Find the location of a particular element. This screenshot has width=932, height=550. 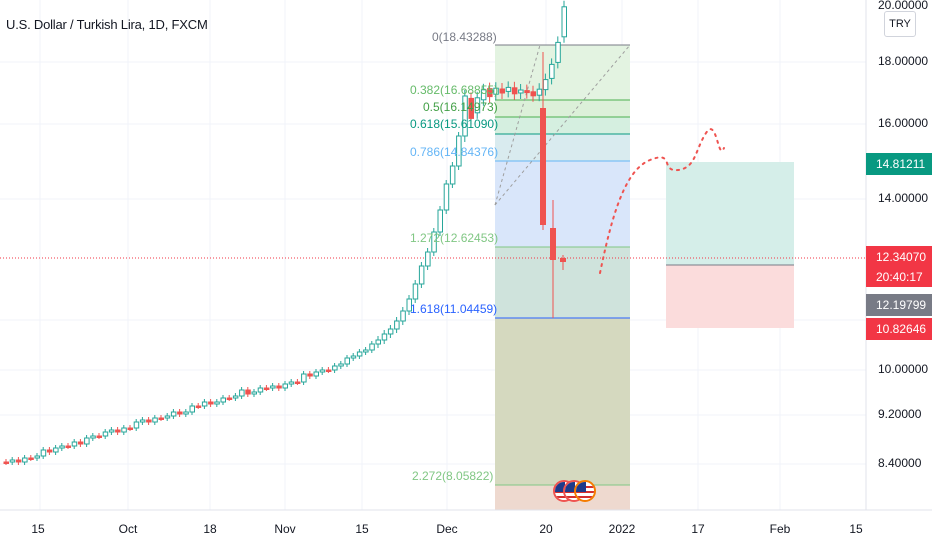

price-tick: 18.00000 is located at coordinates (903, 61).